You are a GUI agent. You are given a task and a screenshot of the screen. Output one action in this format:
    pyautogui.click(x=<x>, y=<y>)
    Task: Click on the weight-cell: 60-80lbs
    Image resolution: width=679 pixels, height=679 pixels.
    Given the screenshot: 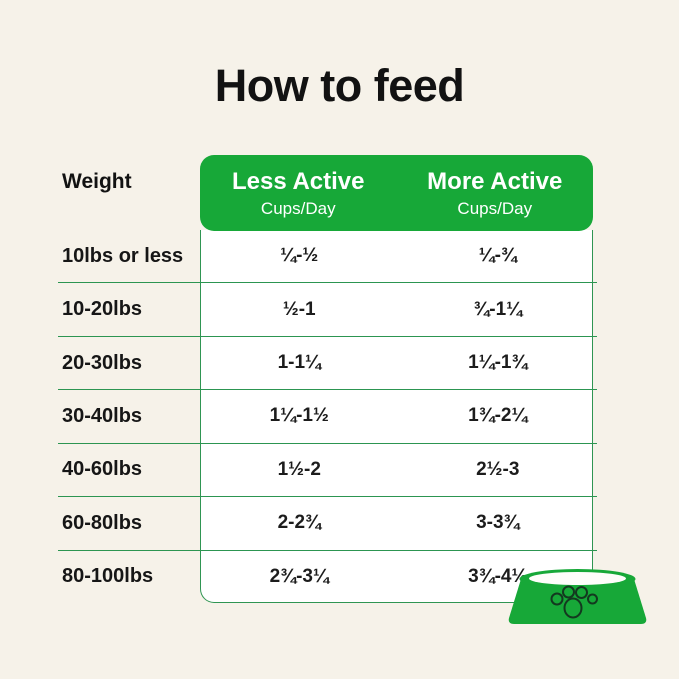 What is the action you would take?
    pyautogui.click(x=102, y=522)
    